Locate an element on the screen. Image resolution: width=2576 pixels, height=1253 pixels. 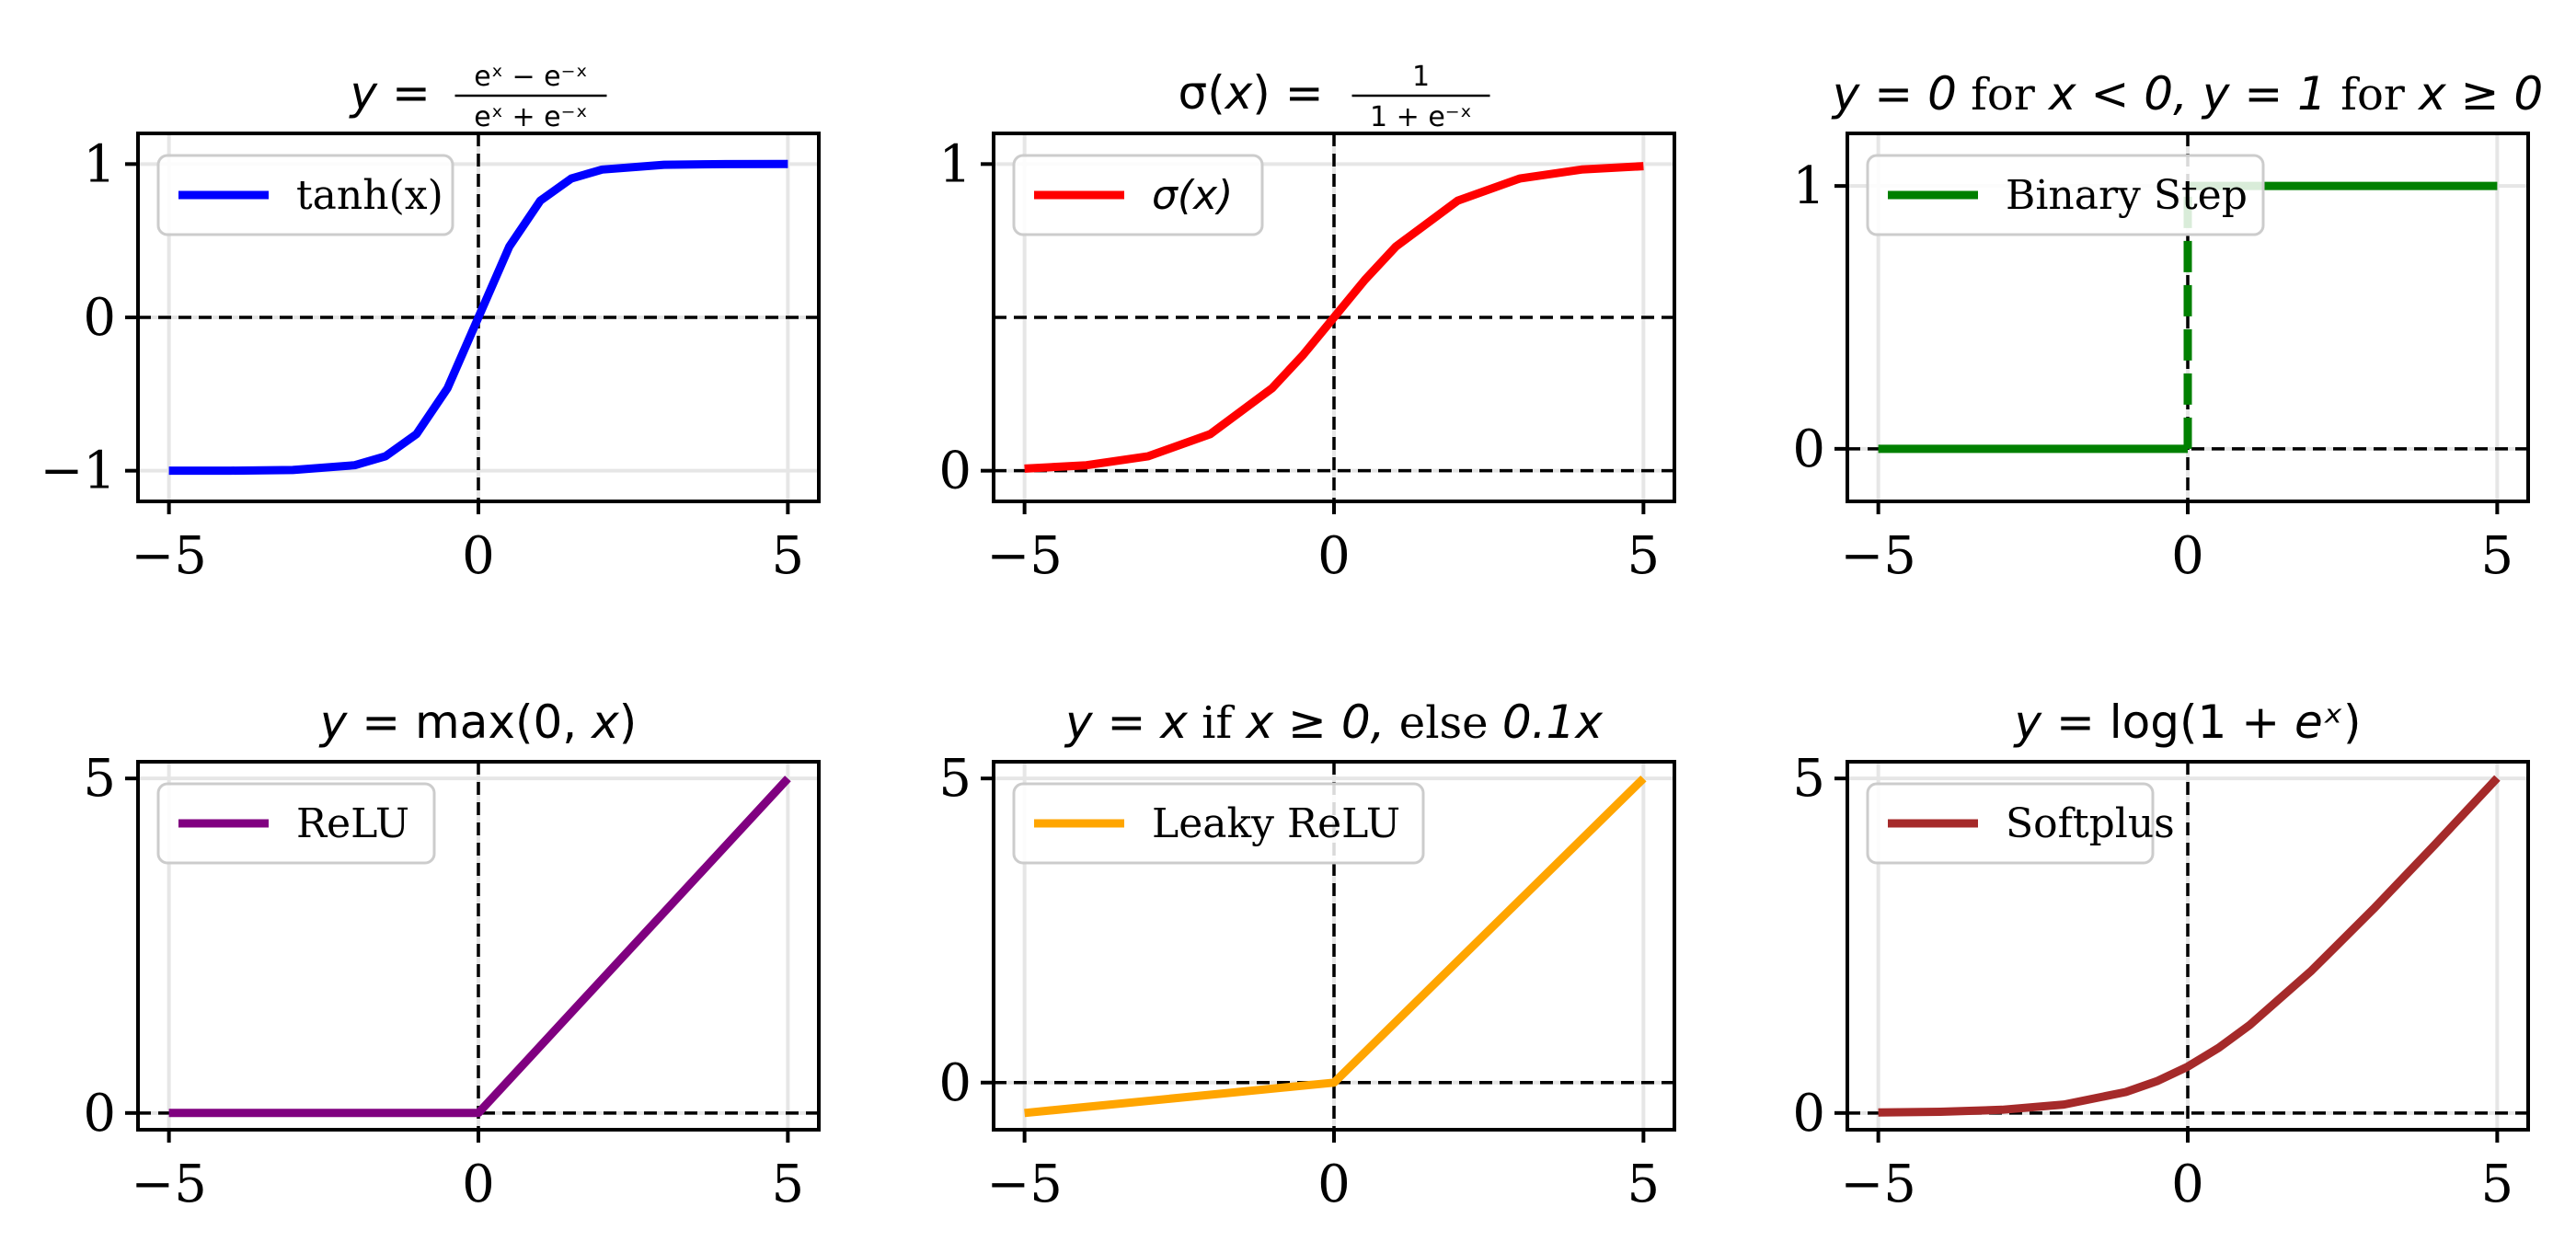
panel-title: y = 0 for x < 0, y = 1 for x ≥ 0 is located at coordinates (2187, 94).